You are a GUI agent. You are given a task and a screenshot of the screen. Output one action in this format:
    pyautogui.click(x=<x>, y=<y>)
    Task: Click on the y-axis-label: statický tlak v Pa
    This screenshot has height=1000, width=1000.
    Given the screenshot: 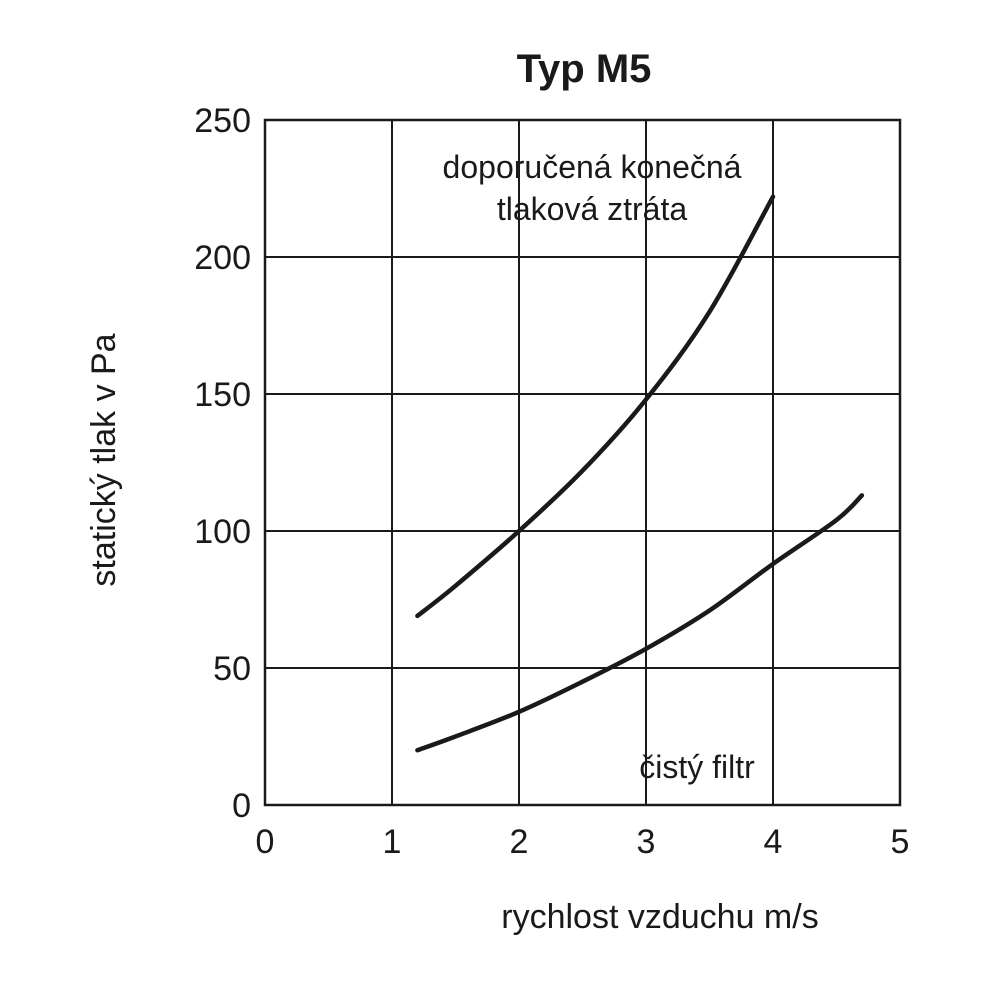 What is the action you would take?
    pyautogui.click(x=104, y=459)
    